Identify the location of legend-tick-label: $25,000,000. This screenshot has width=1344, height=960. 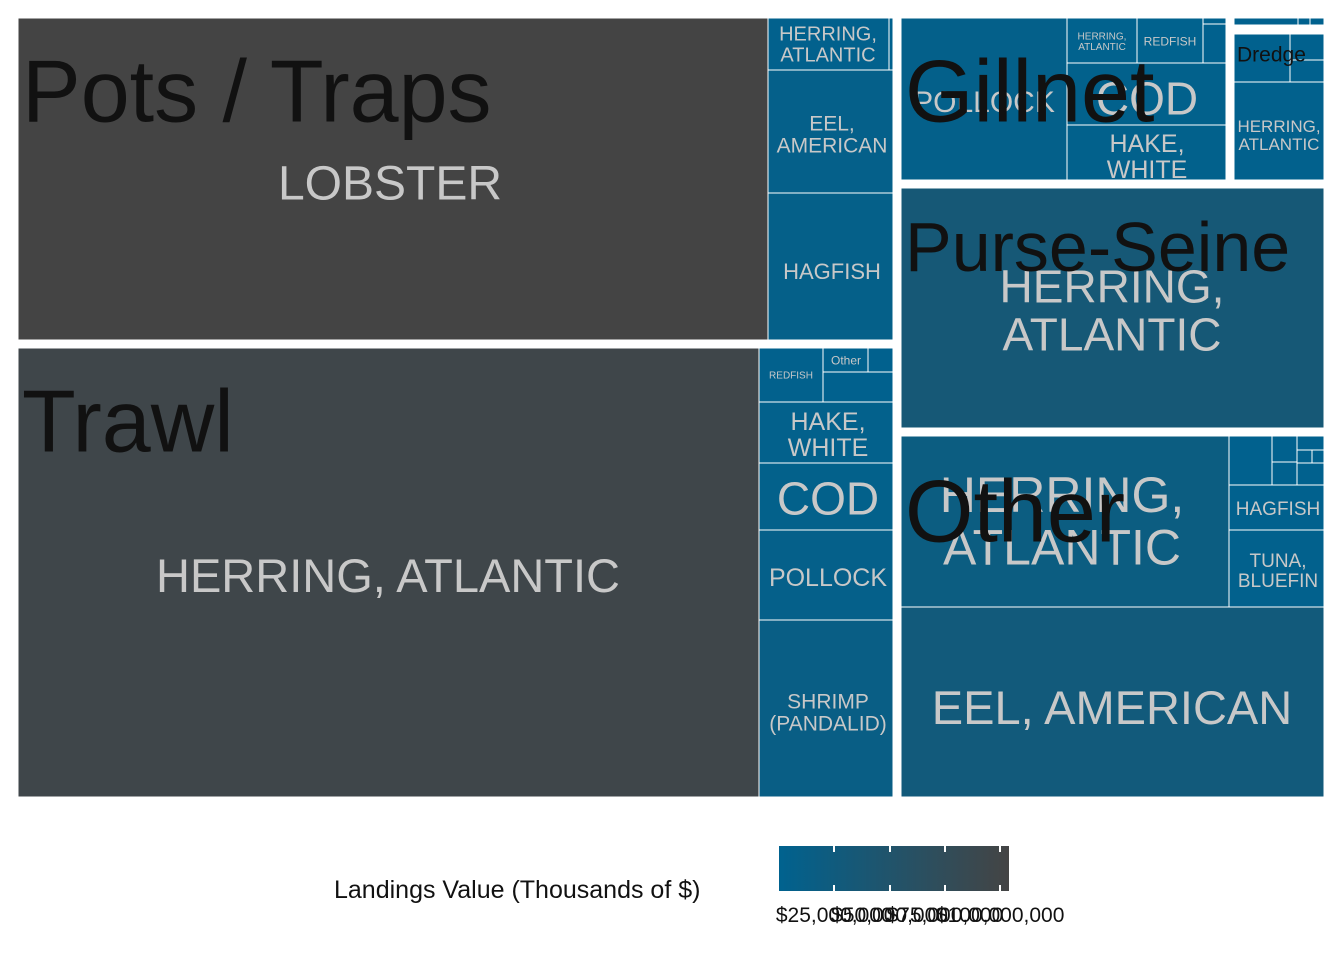
(834, 915).